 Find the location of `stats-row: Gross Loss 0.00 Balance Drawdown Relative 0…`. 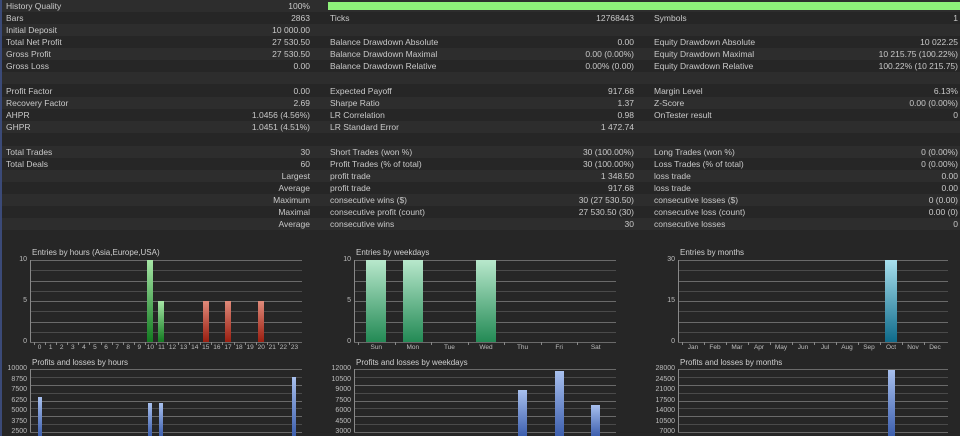

stats-row: Gross Loss 0.00 Balance Drawdown Relative 0… is located at coordinates (481, 66).